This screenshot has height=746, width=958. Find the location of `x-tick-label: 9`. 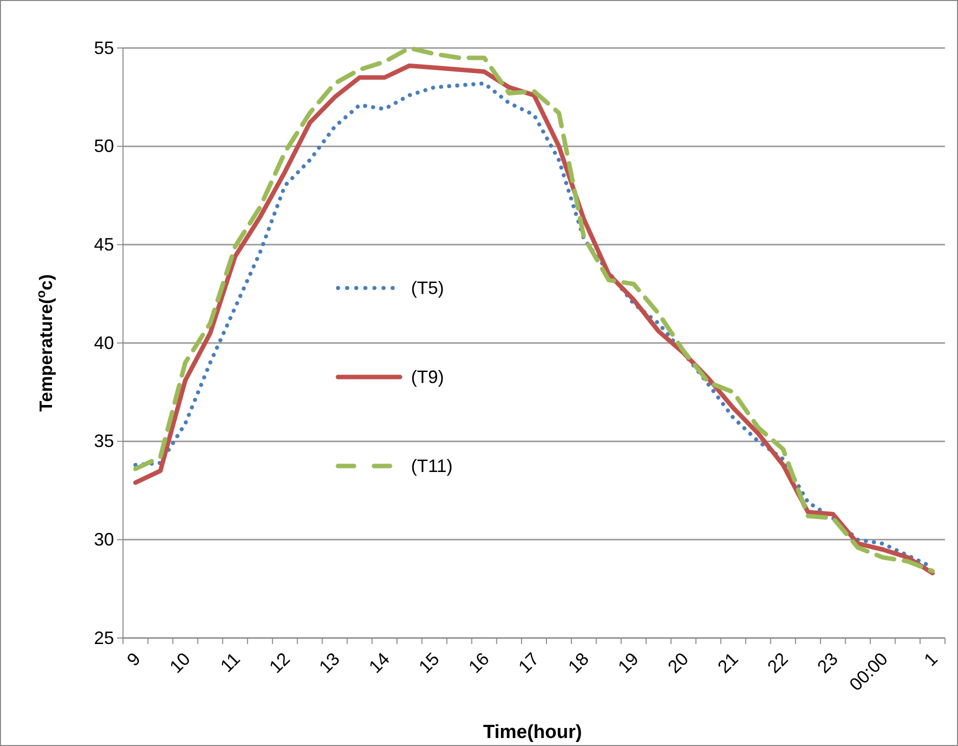

x-tick-label: 9 is located at coordinates (133, 659).